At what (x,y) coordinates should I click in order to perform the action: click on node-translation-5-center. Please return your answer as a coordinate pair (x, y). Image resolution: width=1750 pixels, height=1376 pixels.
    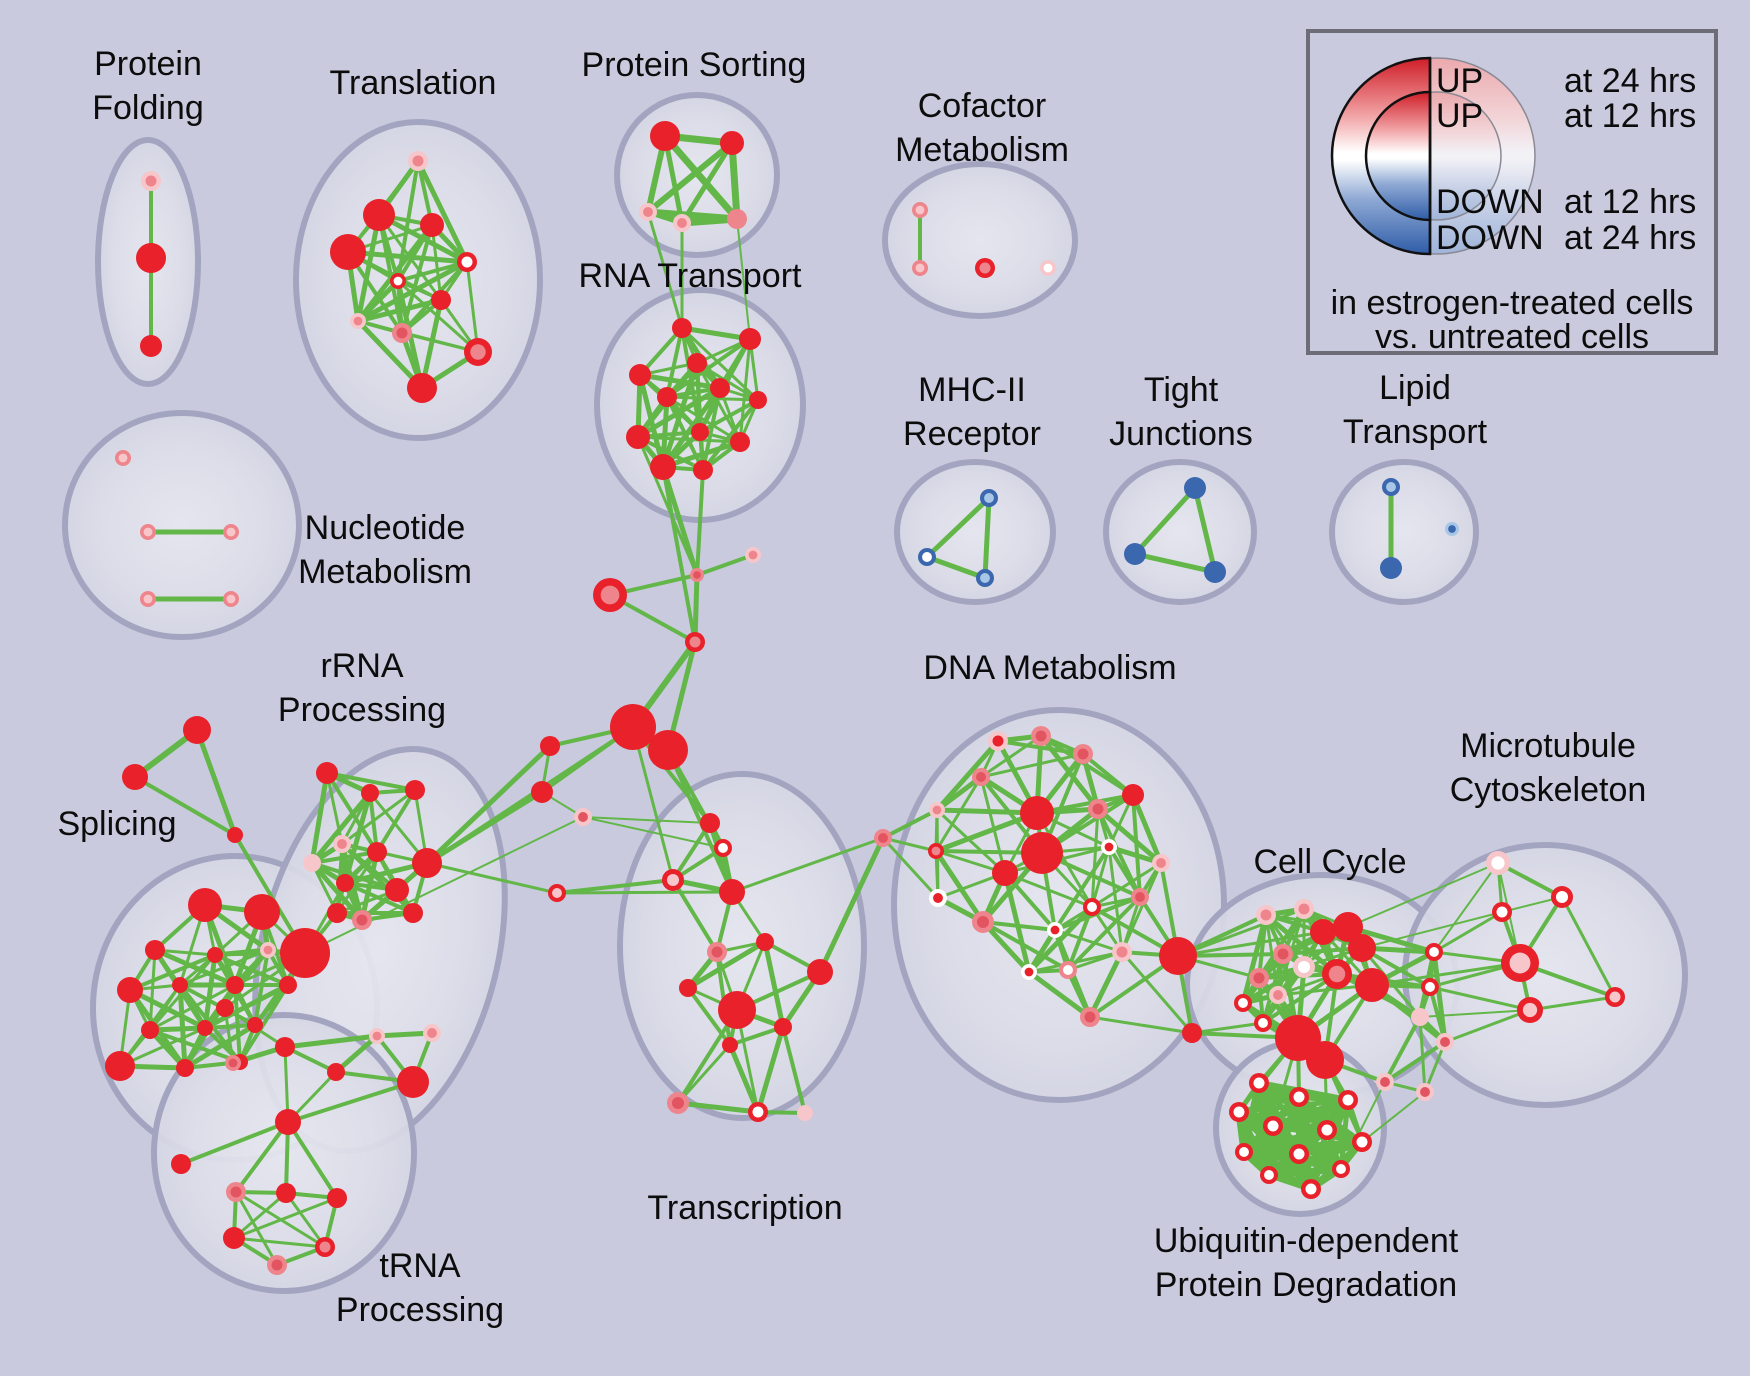
    Looking at the image, I should click on (398, 281).